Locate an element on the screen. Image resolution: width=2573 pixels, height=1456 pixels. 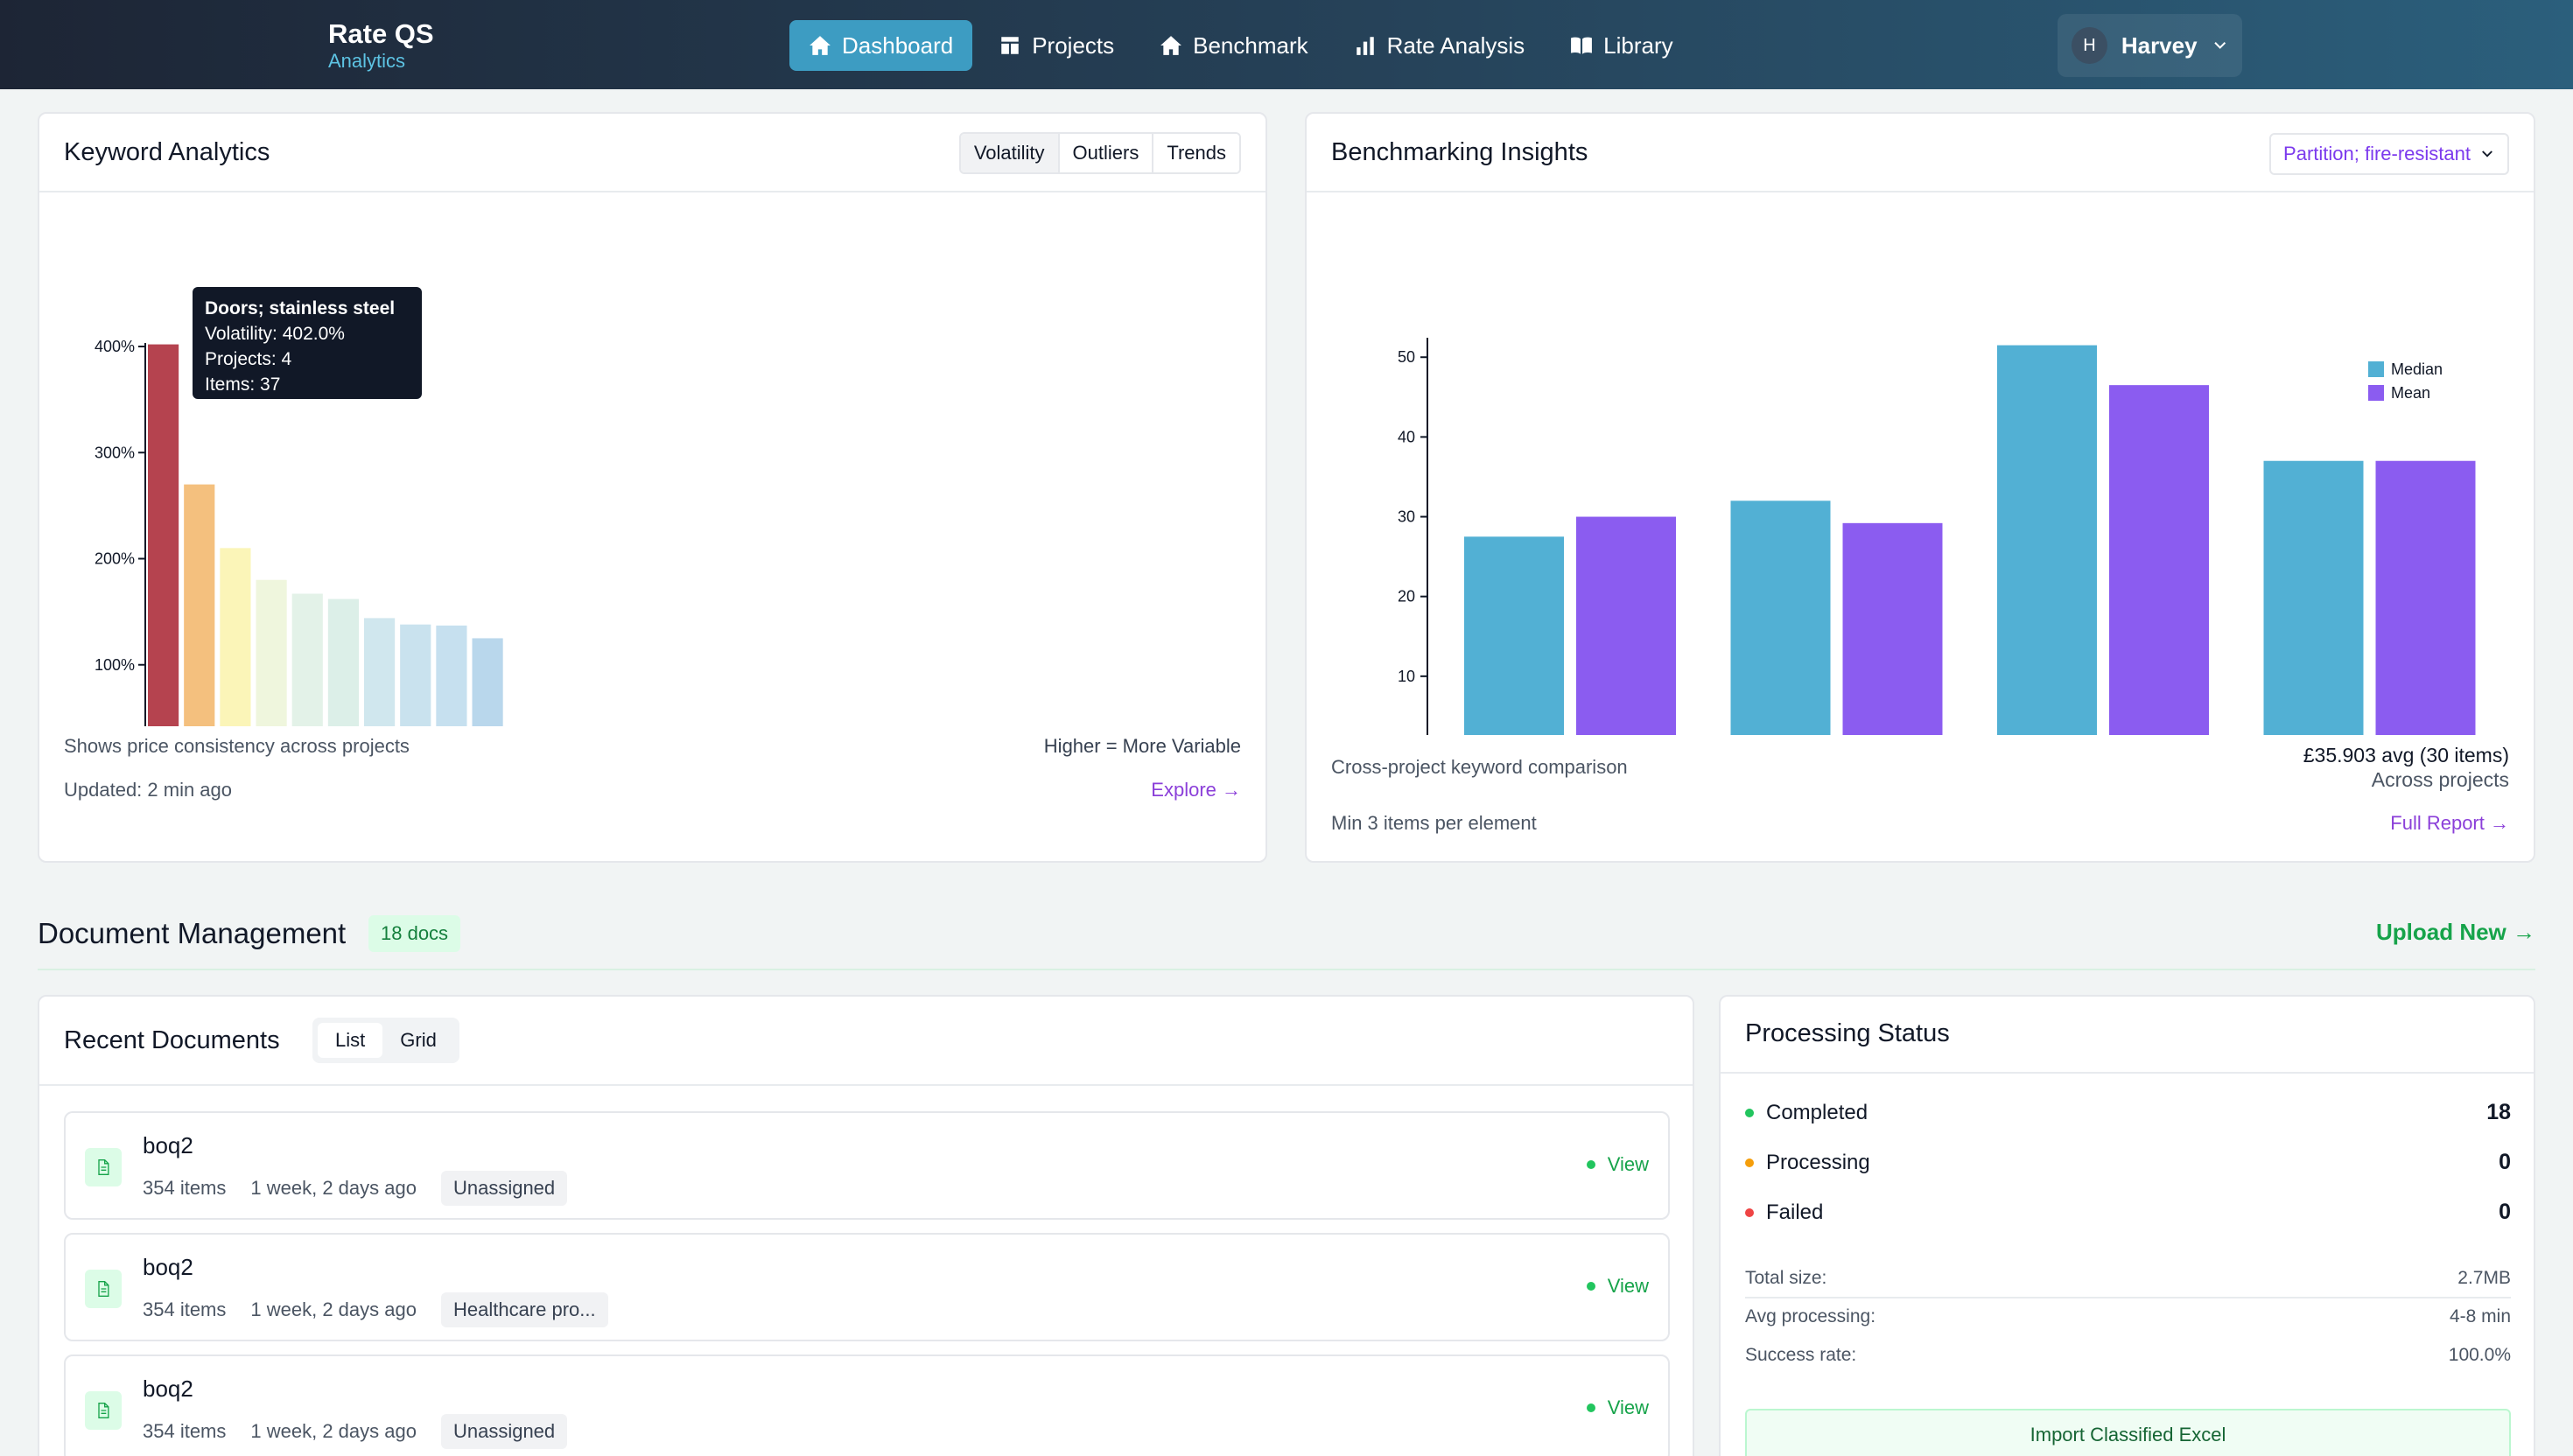
status-label: Processing is located at coordinates (1818, 1162).